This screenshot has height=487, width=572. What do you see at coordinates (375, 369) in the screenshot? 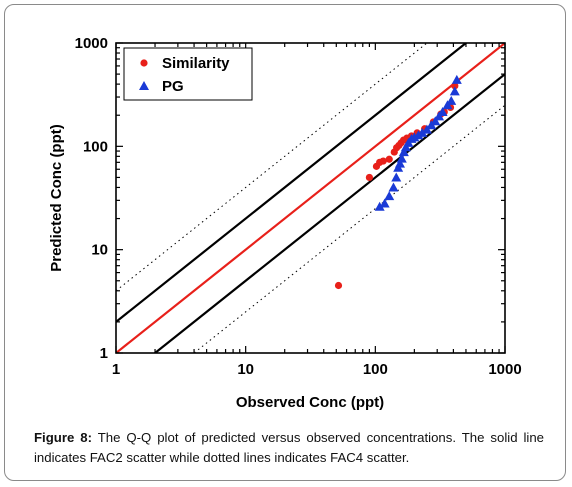
I see `x-tick-label: 100` at bounding box center [375, 369].